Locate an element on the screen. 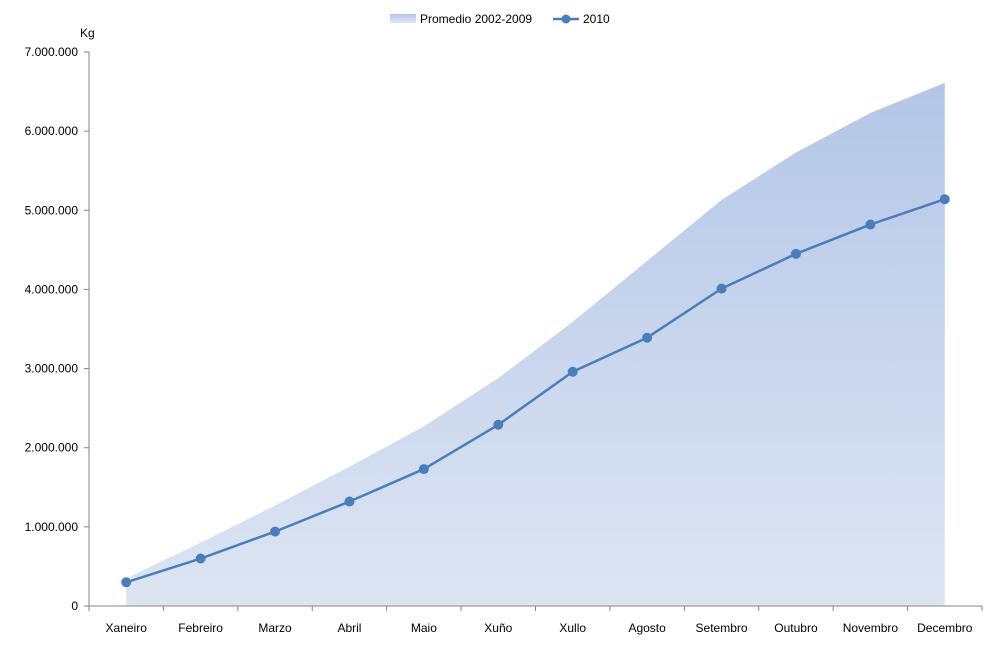 This screenshot has height=656, width=995. x-tick-label: Xaneiro is located at coordinates (127, 628).